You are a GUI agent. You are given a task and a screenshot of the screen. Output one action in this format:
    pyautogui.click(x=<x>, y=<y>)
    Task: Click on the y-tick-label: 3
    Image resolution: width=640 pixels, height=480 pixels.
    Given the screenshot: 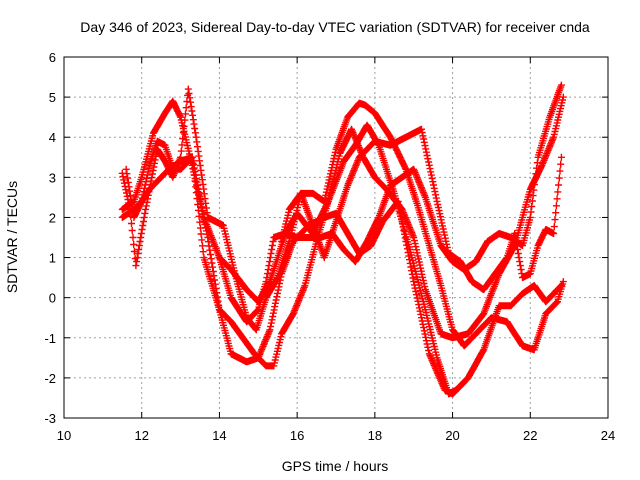 What is the action you would take?
    pyautogui.click(x=52, y=177)
    